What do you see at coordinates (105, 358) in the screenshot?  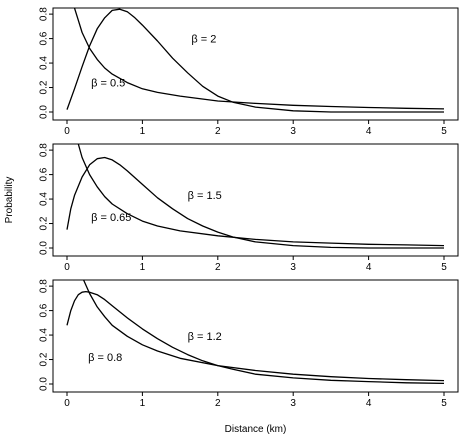 I see `curve-label-2: β = 0.8` at bounding box center [105, 358].